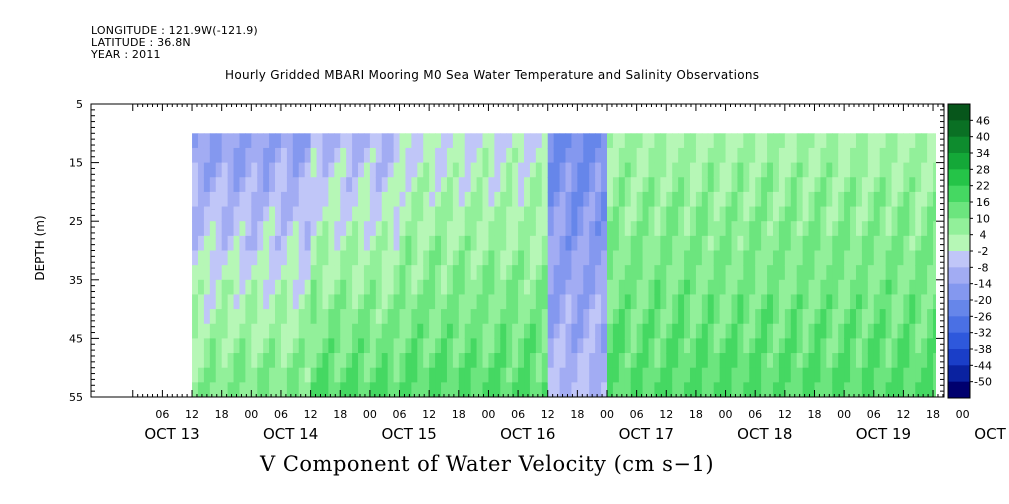 The image size is (1009, 504). Describe the element at coordinates (983, 333) in the screenshot. I see `colorbar-label: -32` at that location.